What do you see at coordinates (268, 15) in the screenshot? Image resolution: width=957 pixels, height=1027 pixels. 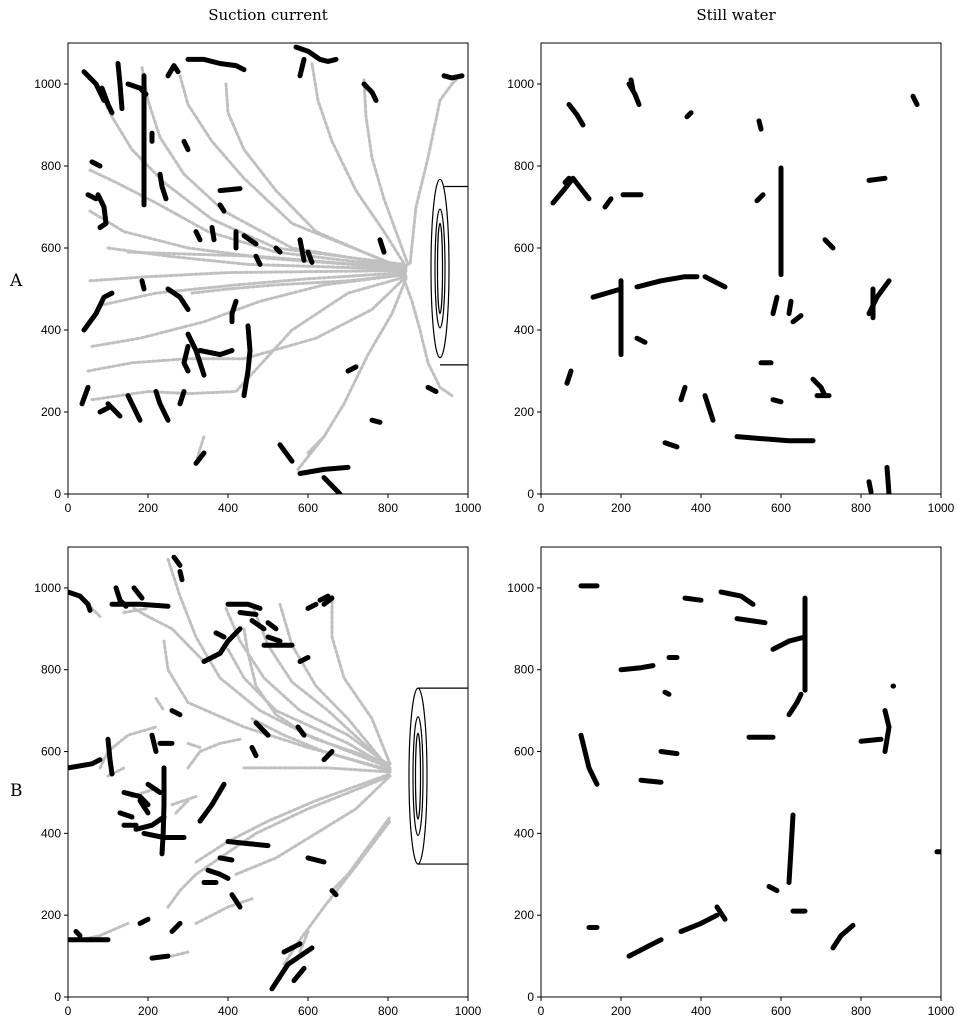 I see `column-title-suction: Suction current` at bounding box center [268, 15].